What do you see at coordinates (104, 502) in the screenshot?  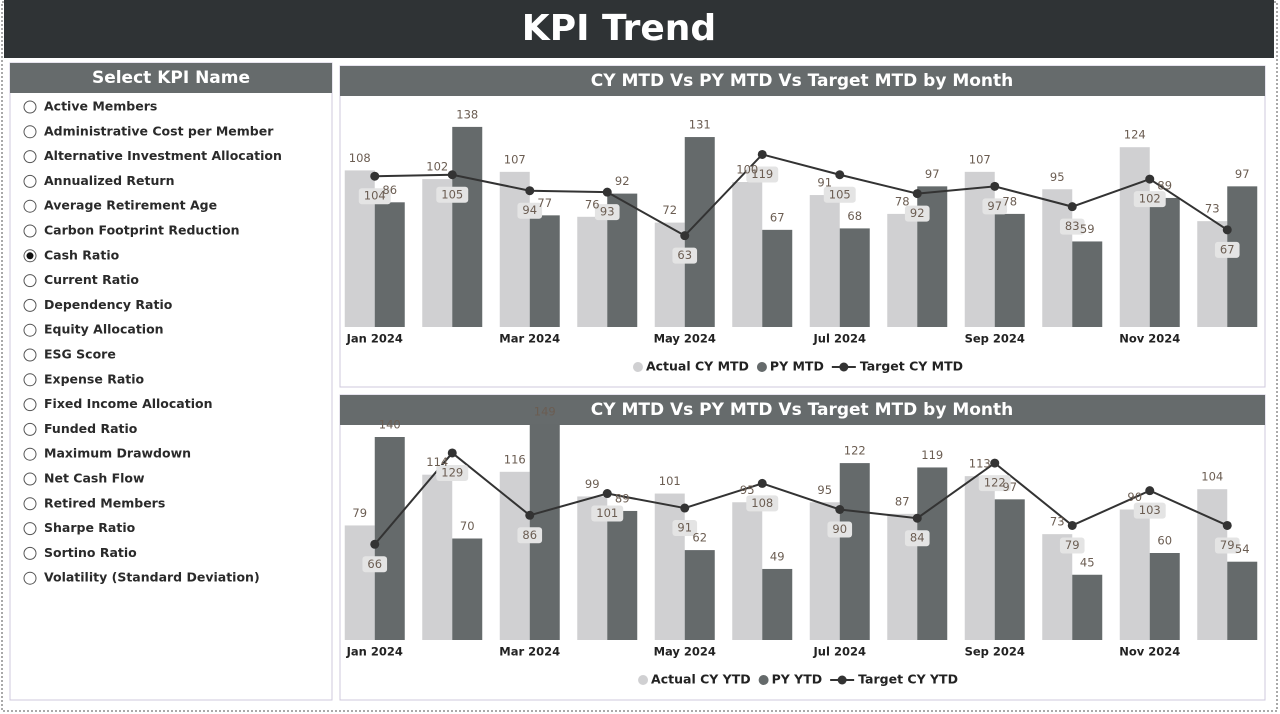 I see `slicer-item-label: Retired Members` at bounding box center [104, 502].